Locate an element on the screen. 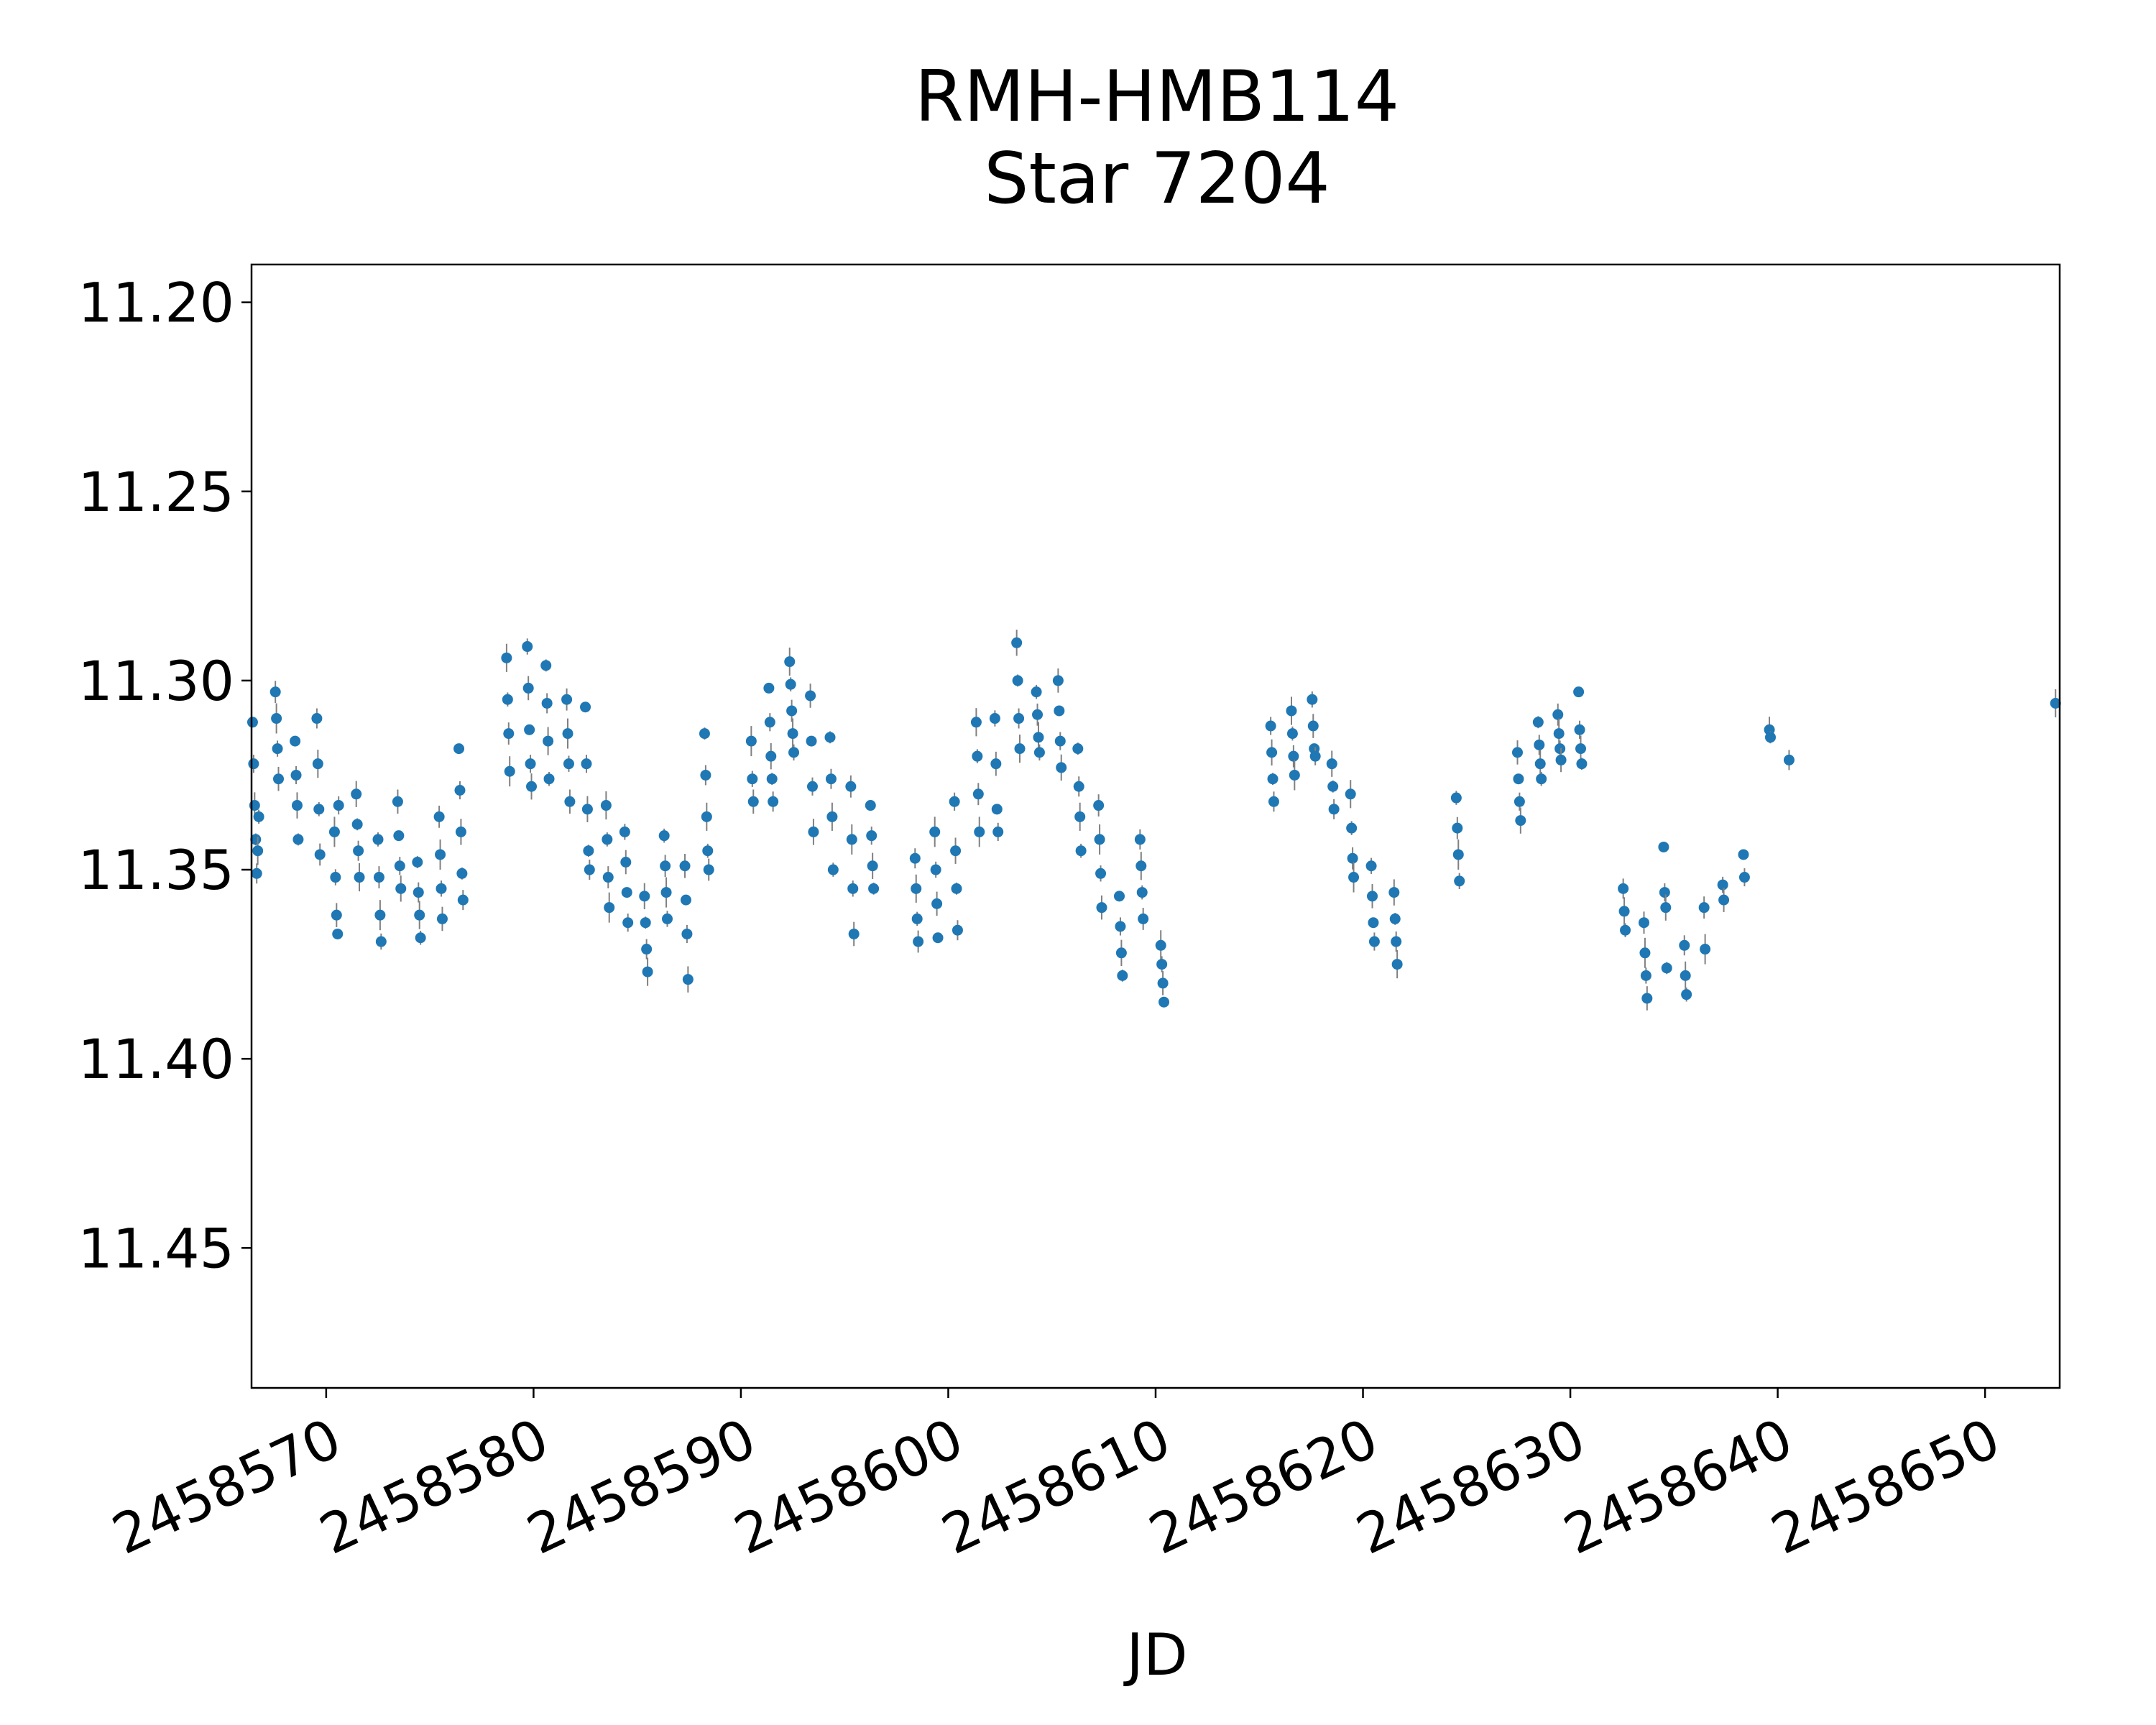 The image size is (2156, 1725). x-tick-label: 2458610 is located at coordinates (1055, 1486).